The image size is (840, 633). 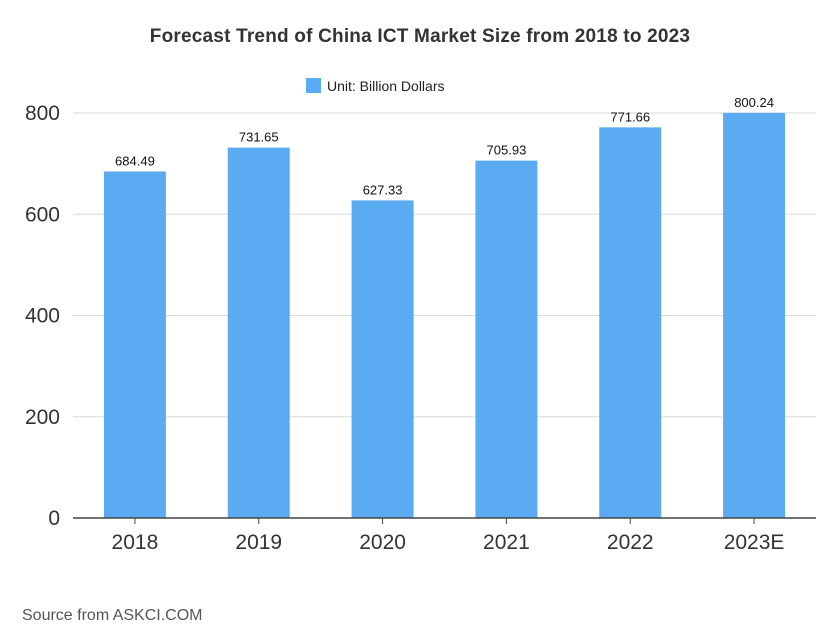 I want to click on x-tick-label: 2023E, so click(x=754, y=542).